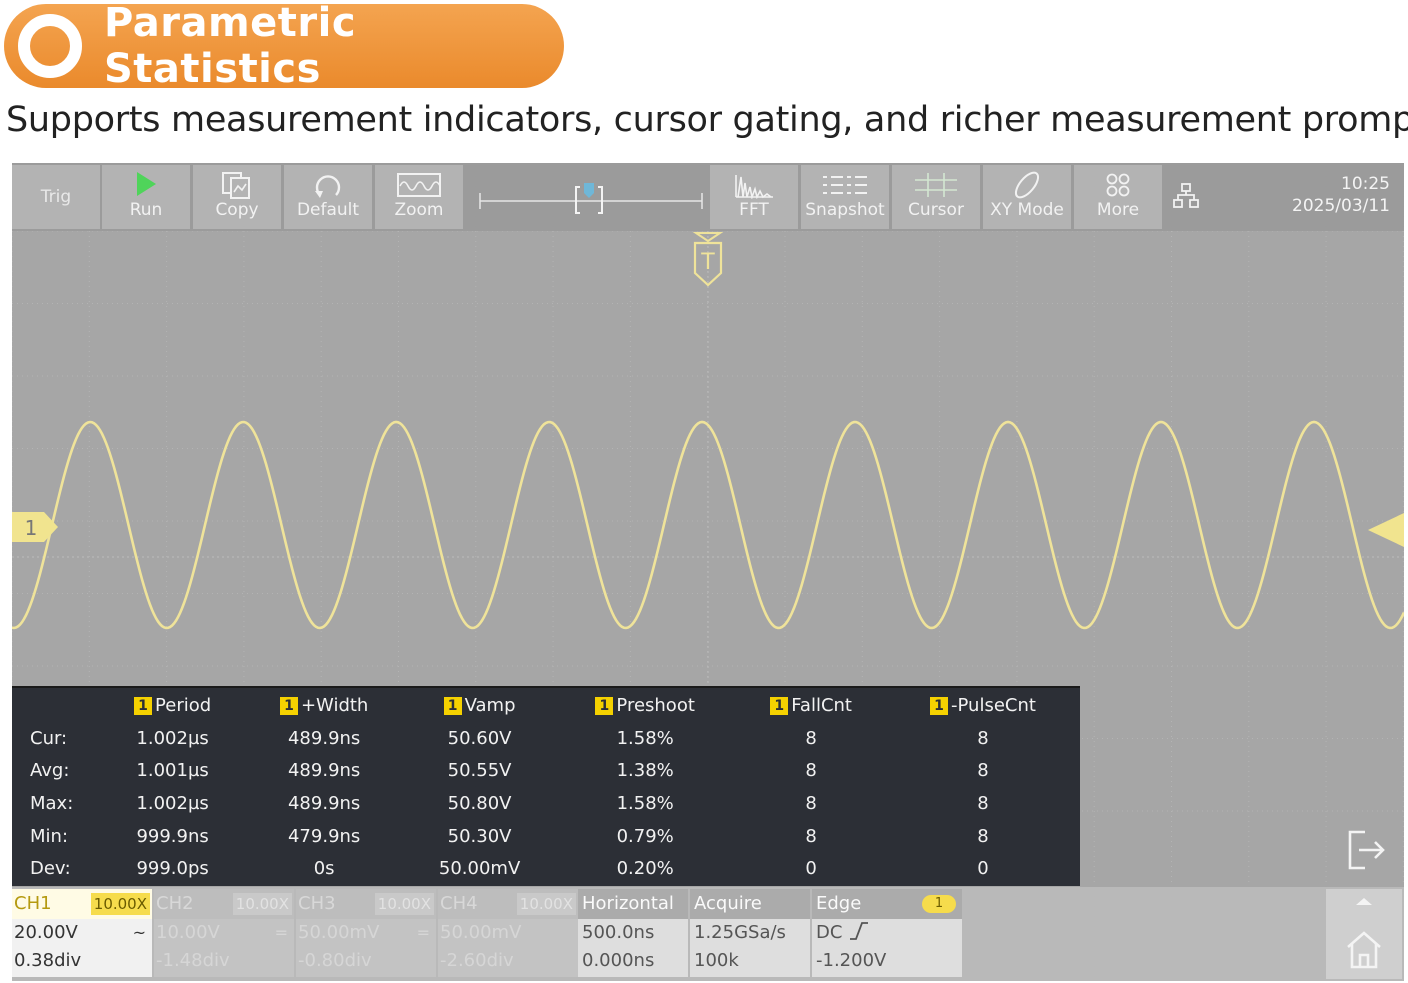 The image size is (1408, 983). Describe the element at coordinates (546, 738) in the screenshot. I see `measurement-row: Cur: 1.002µs 489.9ns 50.60V 1.58% 8 8` at that location.